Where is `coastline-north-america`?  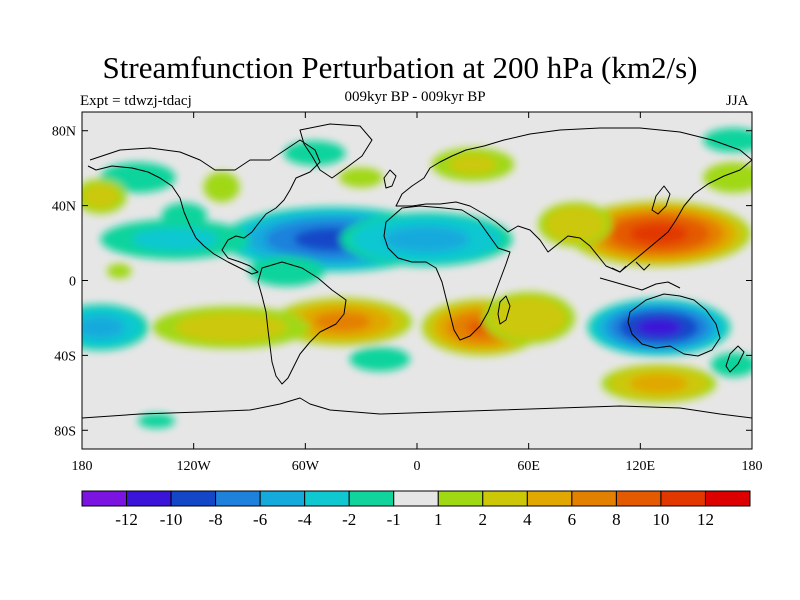
coastline-north-america is located at coordinates (204, 207).